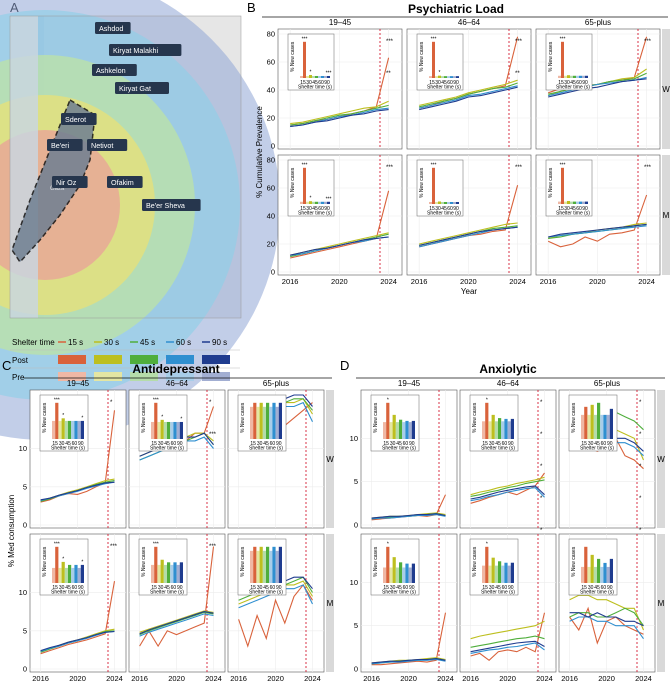 This screenshot has height=685, width=671. Describe the element at coordinates (569, 188) in the screenshot. I see `inset-frame` at that location.